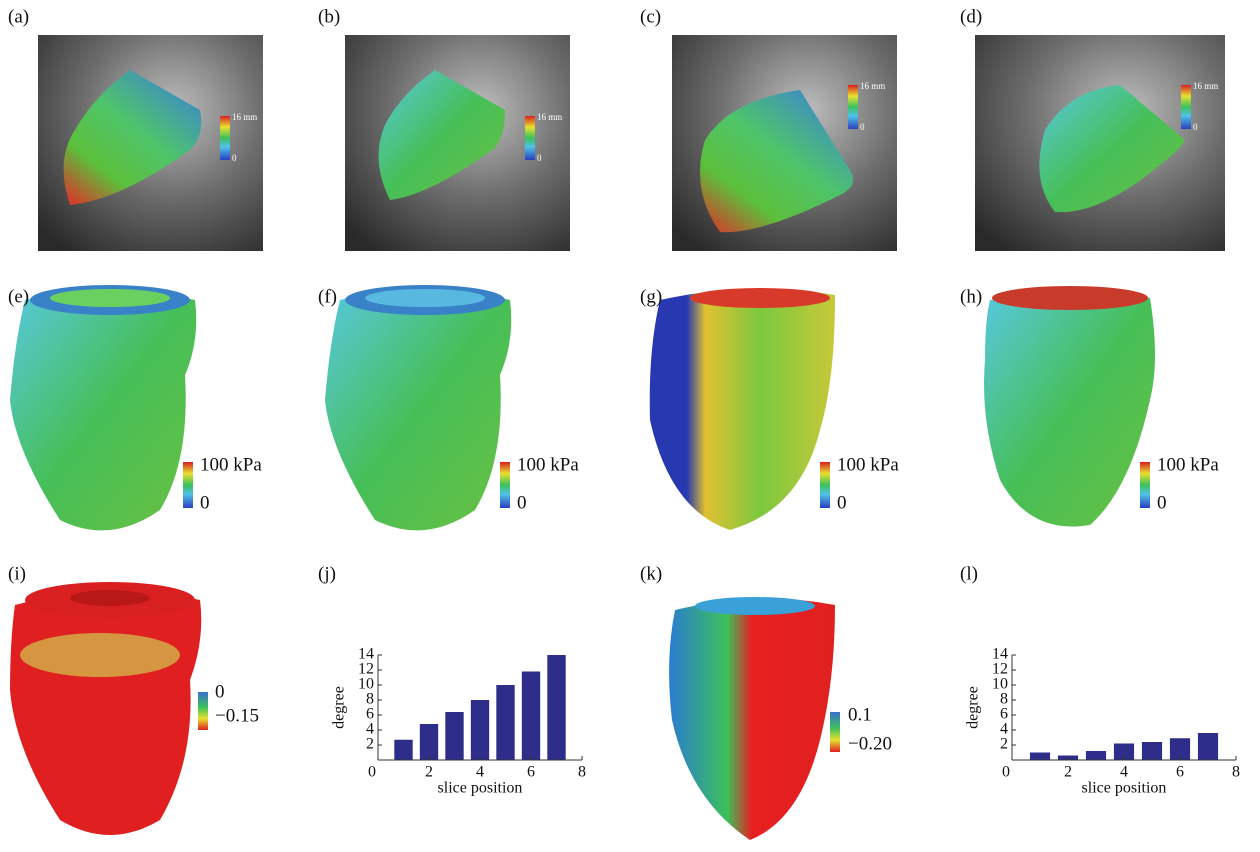 The image size is (1260, 852). What do you see at coordinates (18, 296) in the screenshot?
I see `panel-label: (e)` at bounding box center [18, 296].